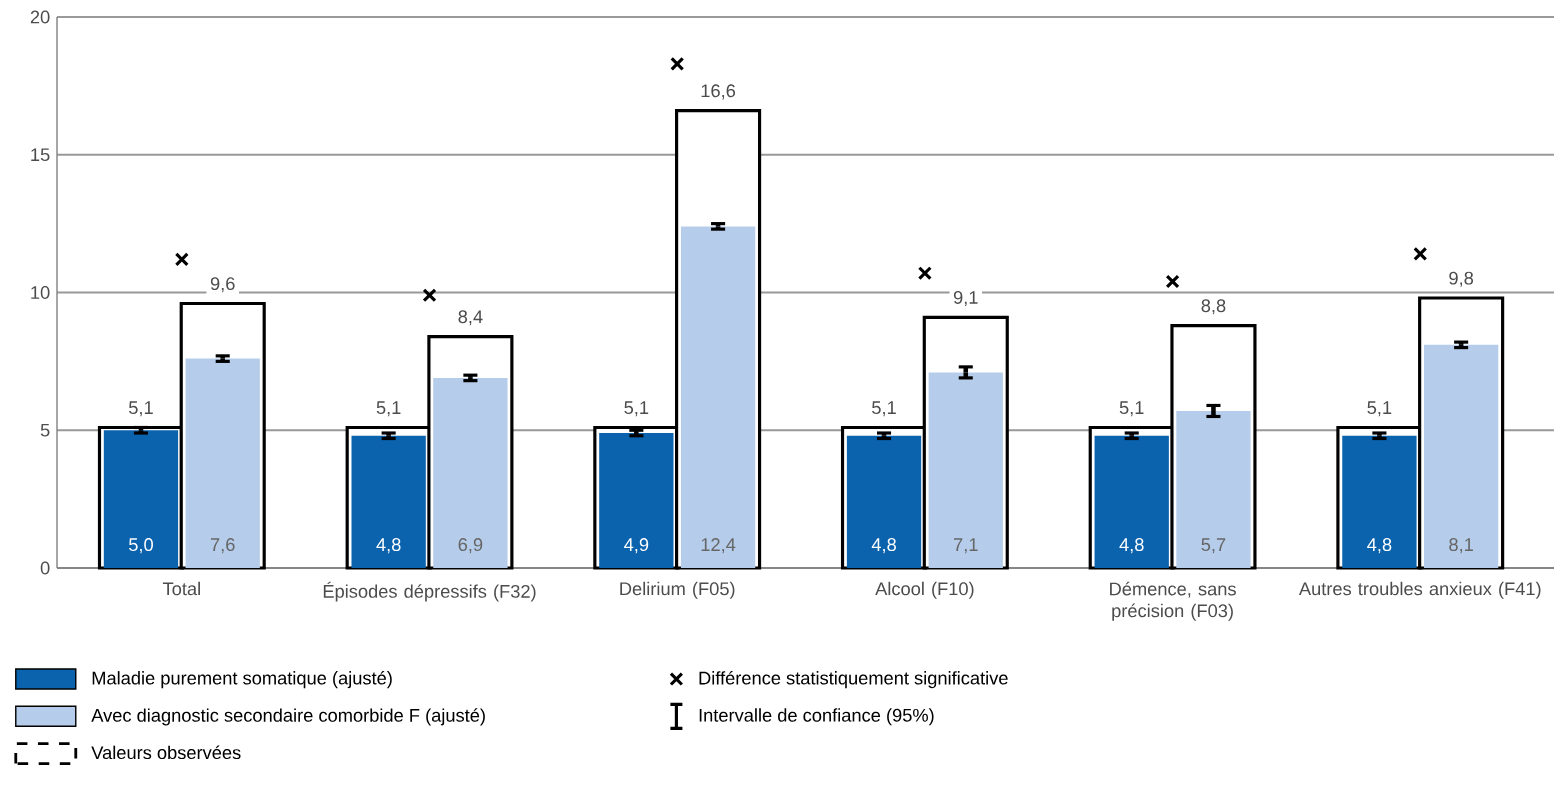  Describe the element at coordinates (1461, 279) in the screenshot. I see `data-label: 9,8` at that location.